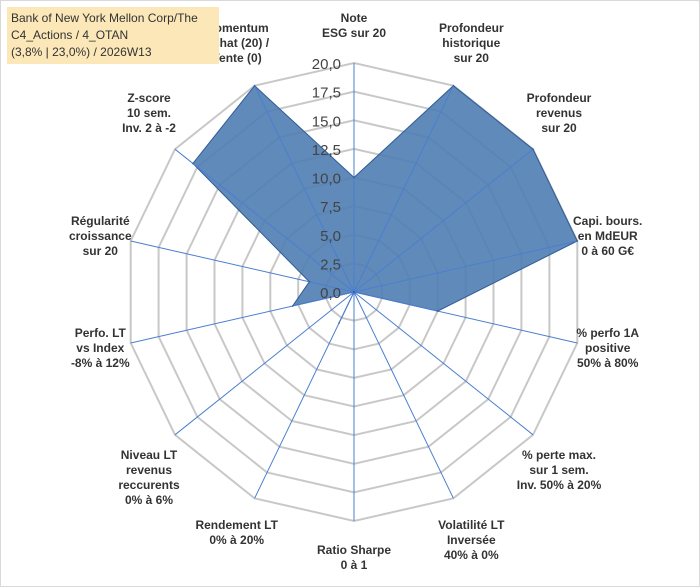  I want to click on axis-label-line: 40% à 0%, so click(471, 555).